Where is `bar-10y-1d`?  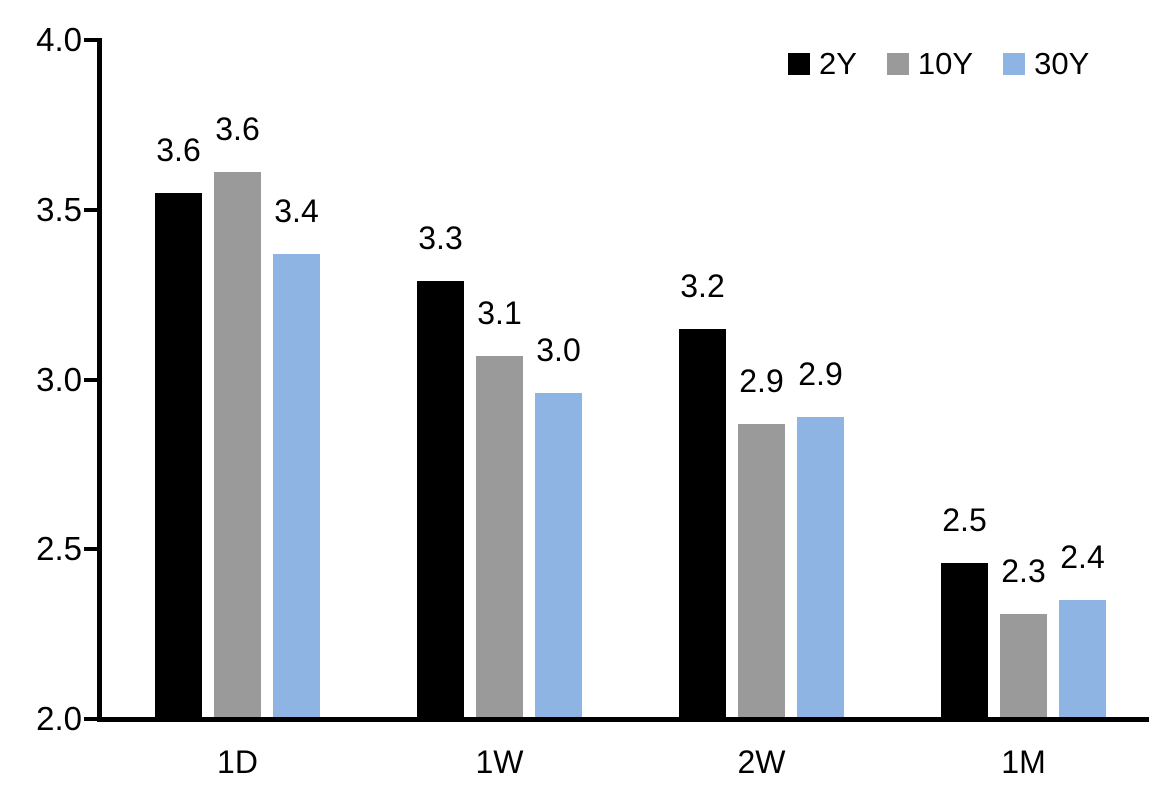
bar-10y-1d is located at coordinates (237, 445).